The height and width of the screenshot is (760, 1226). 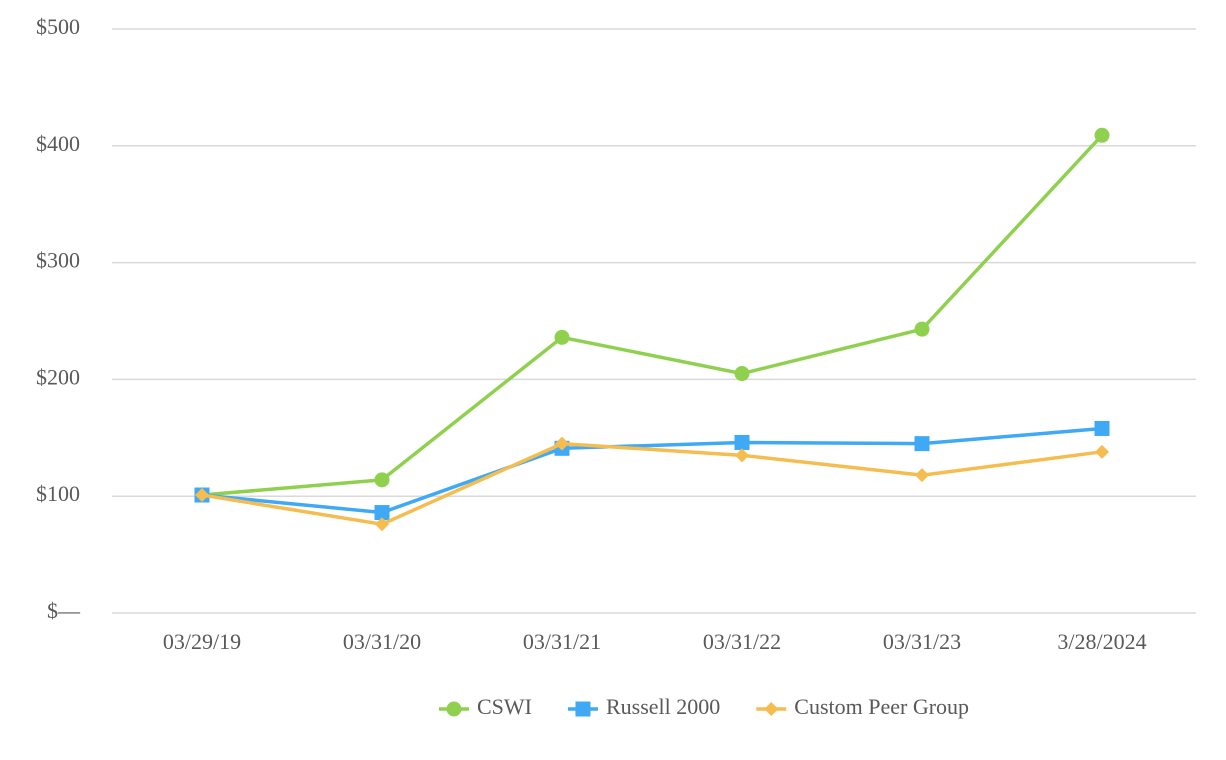 What do you see at coordinates (58, 493) in the screenshot?
I see `y-tick-label: $100` at bounding box center [58, 493].